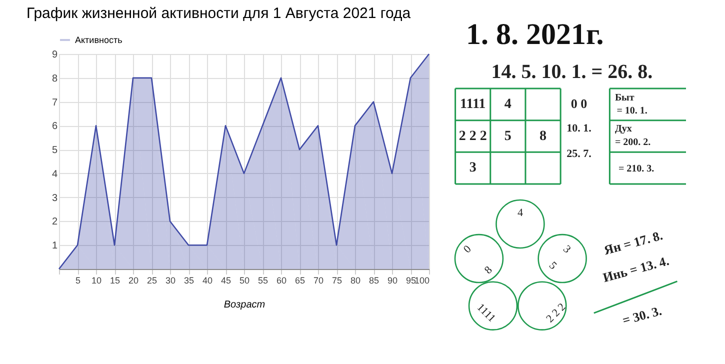 This screenshot has height=364, width=725. I want to click on text: = 200. 2., so click(633, 142).